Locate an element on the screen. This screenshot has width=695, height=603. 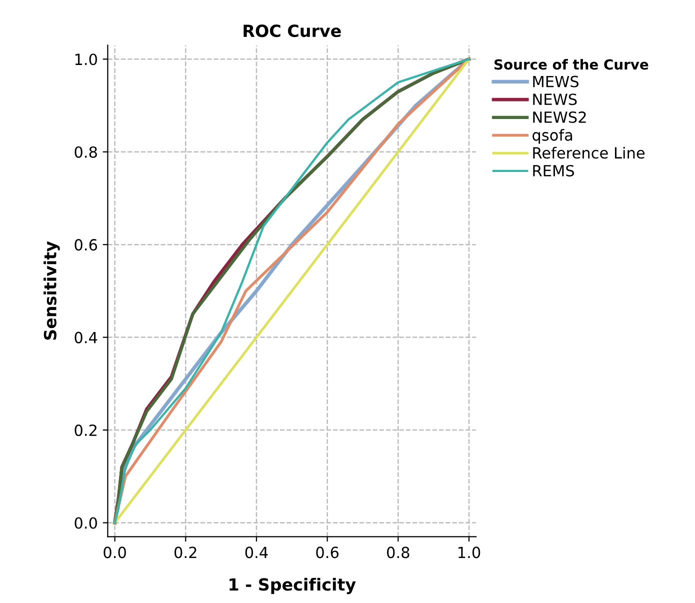
x-axis-title: 1 - Specificity is located at coordinates (293, 586).